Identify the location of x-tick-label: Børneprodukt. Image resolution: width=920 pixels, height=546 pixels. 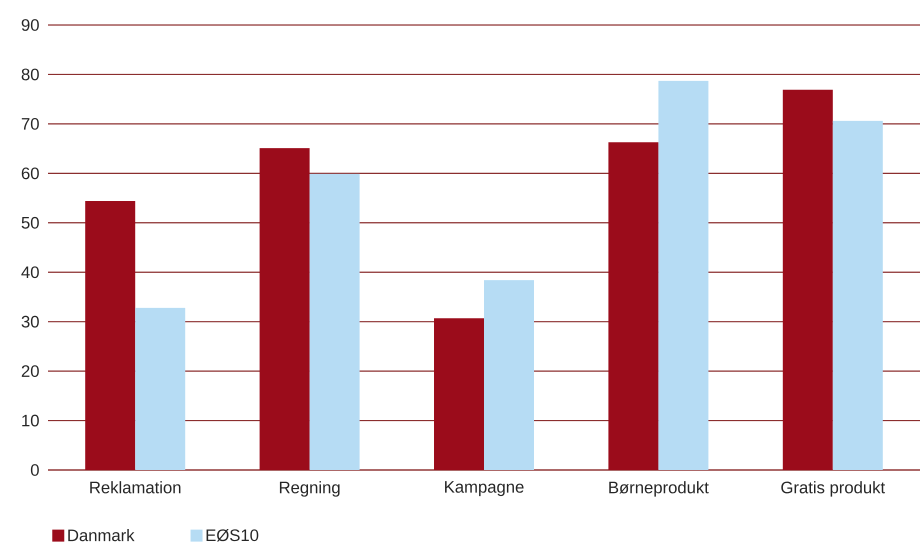
(659, 489).